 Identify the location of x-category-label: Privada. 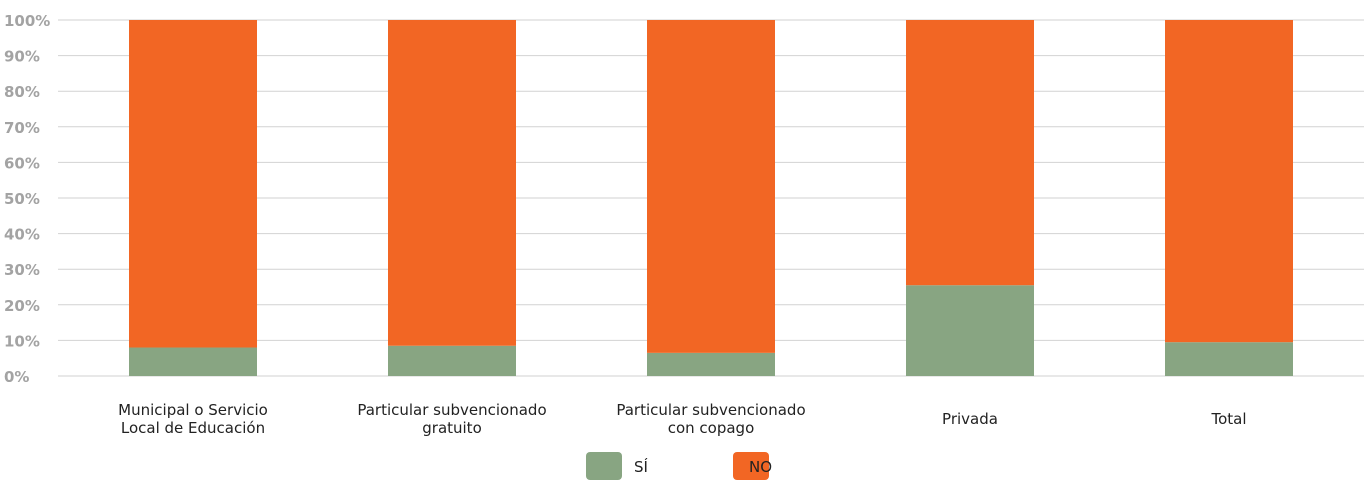
(970, 419).